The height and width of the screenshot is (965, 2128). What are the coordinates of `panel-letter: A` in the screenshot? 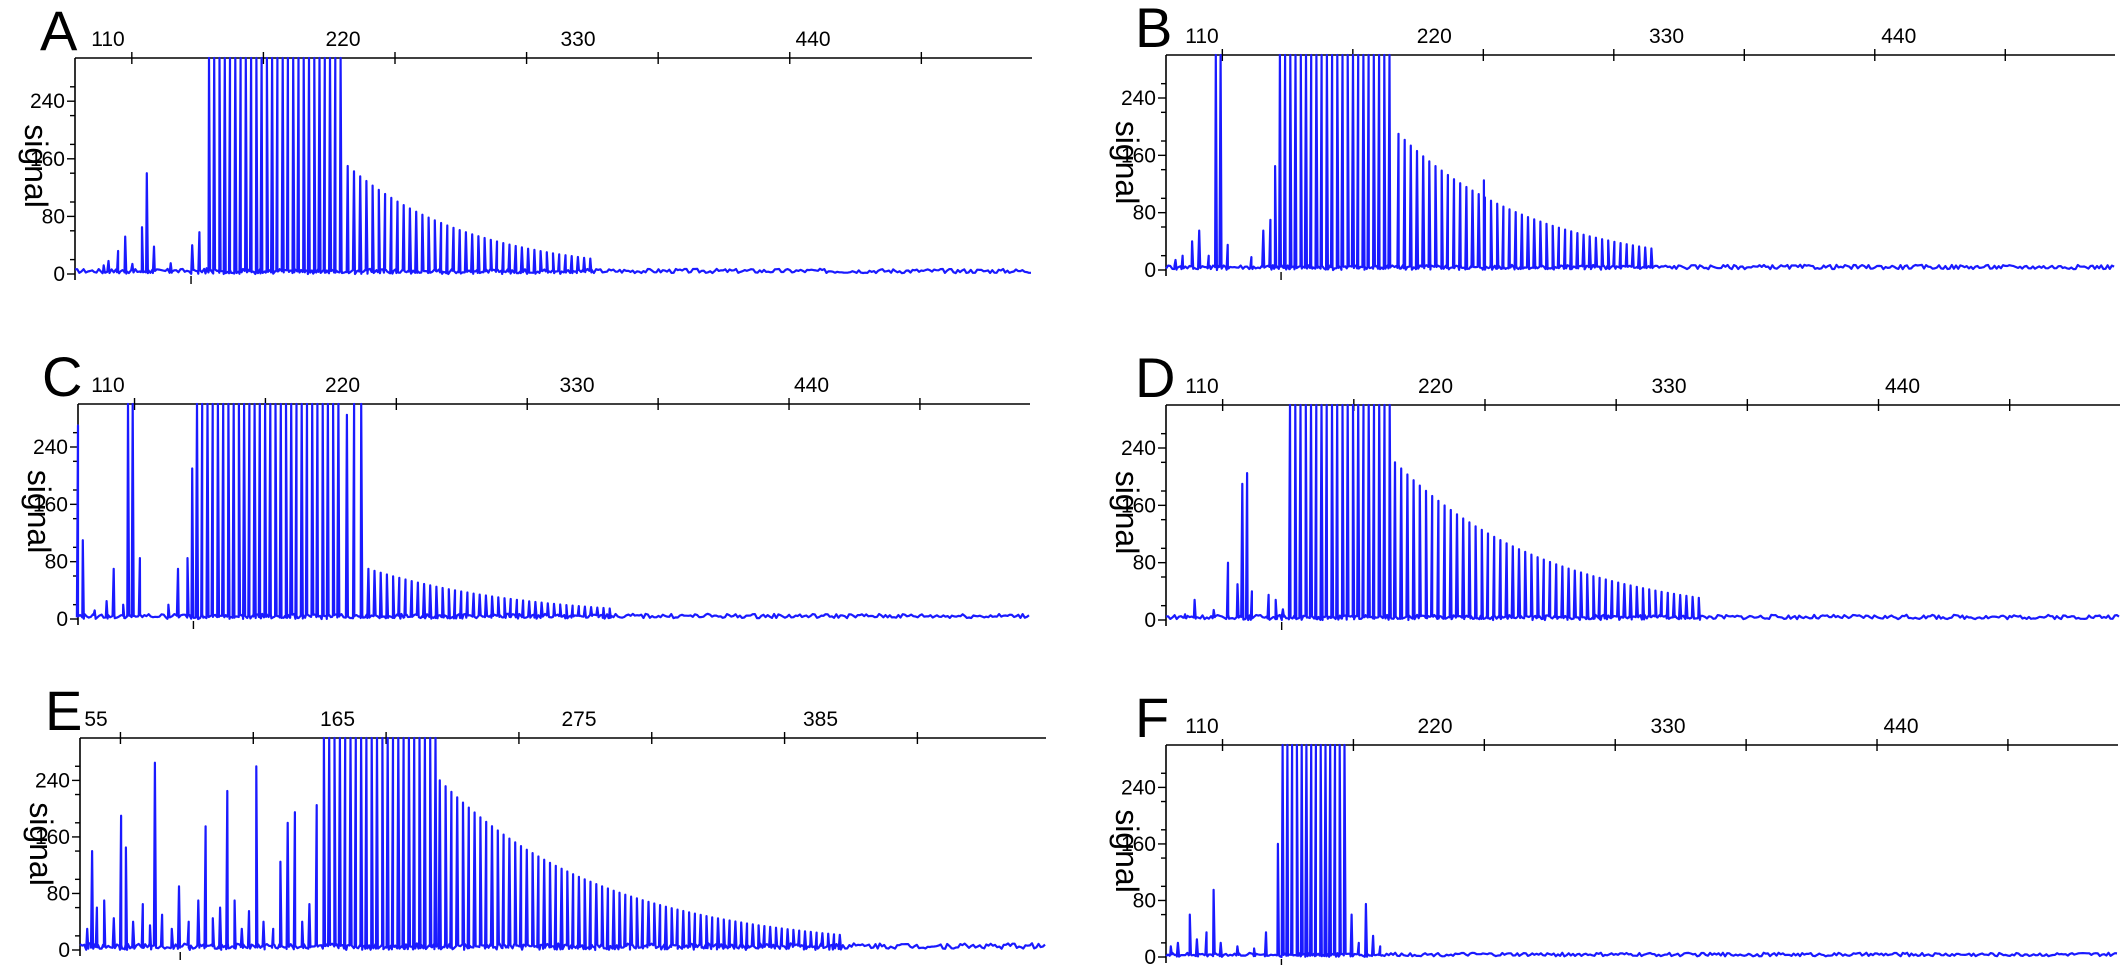 It's located at (59, 31).